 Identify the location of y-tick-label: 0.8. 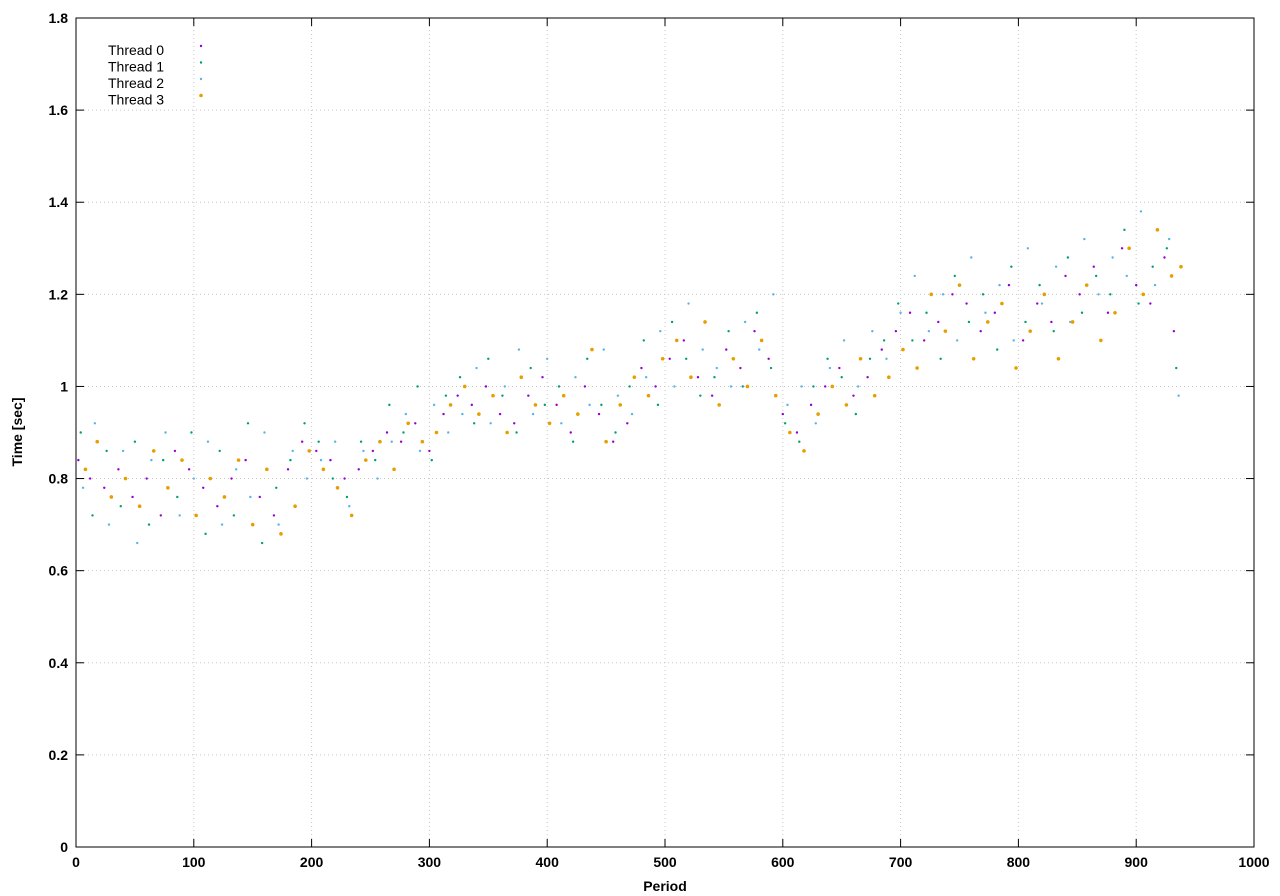
(59, 479).